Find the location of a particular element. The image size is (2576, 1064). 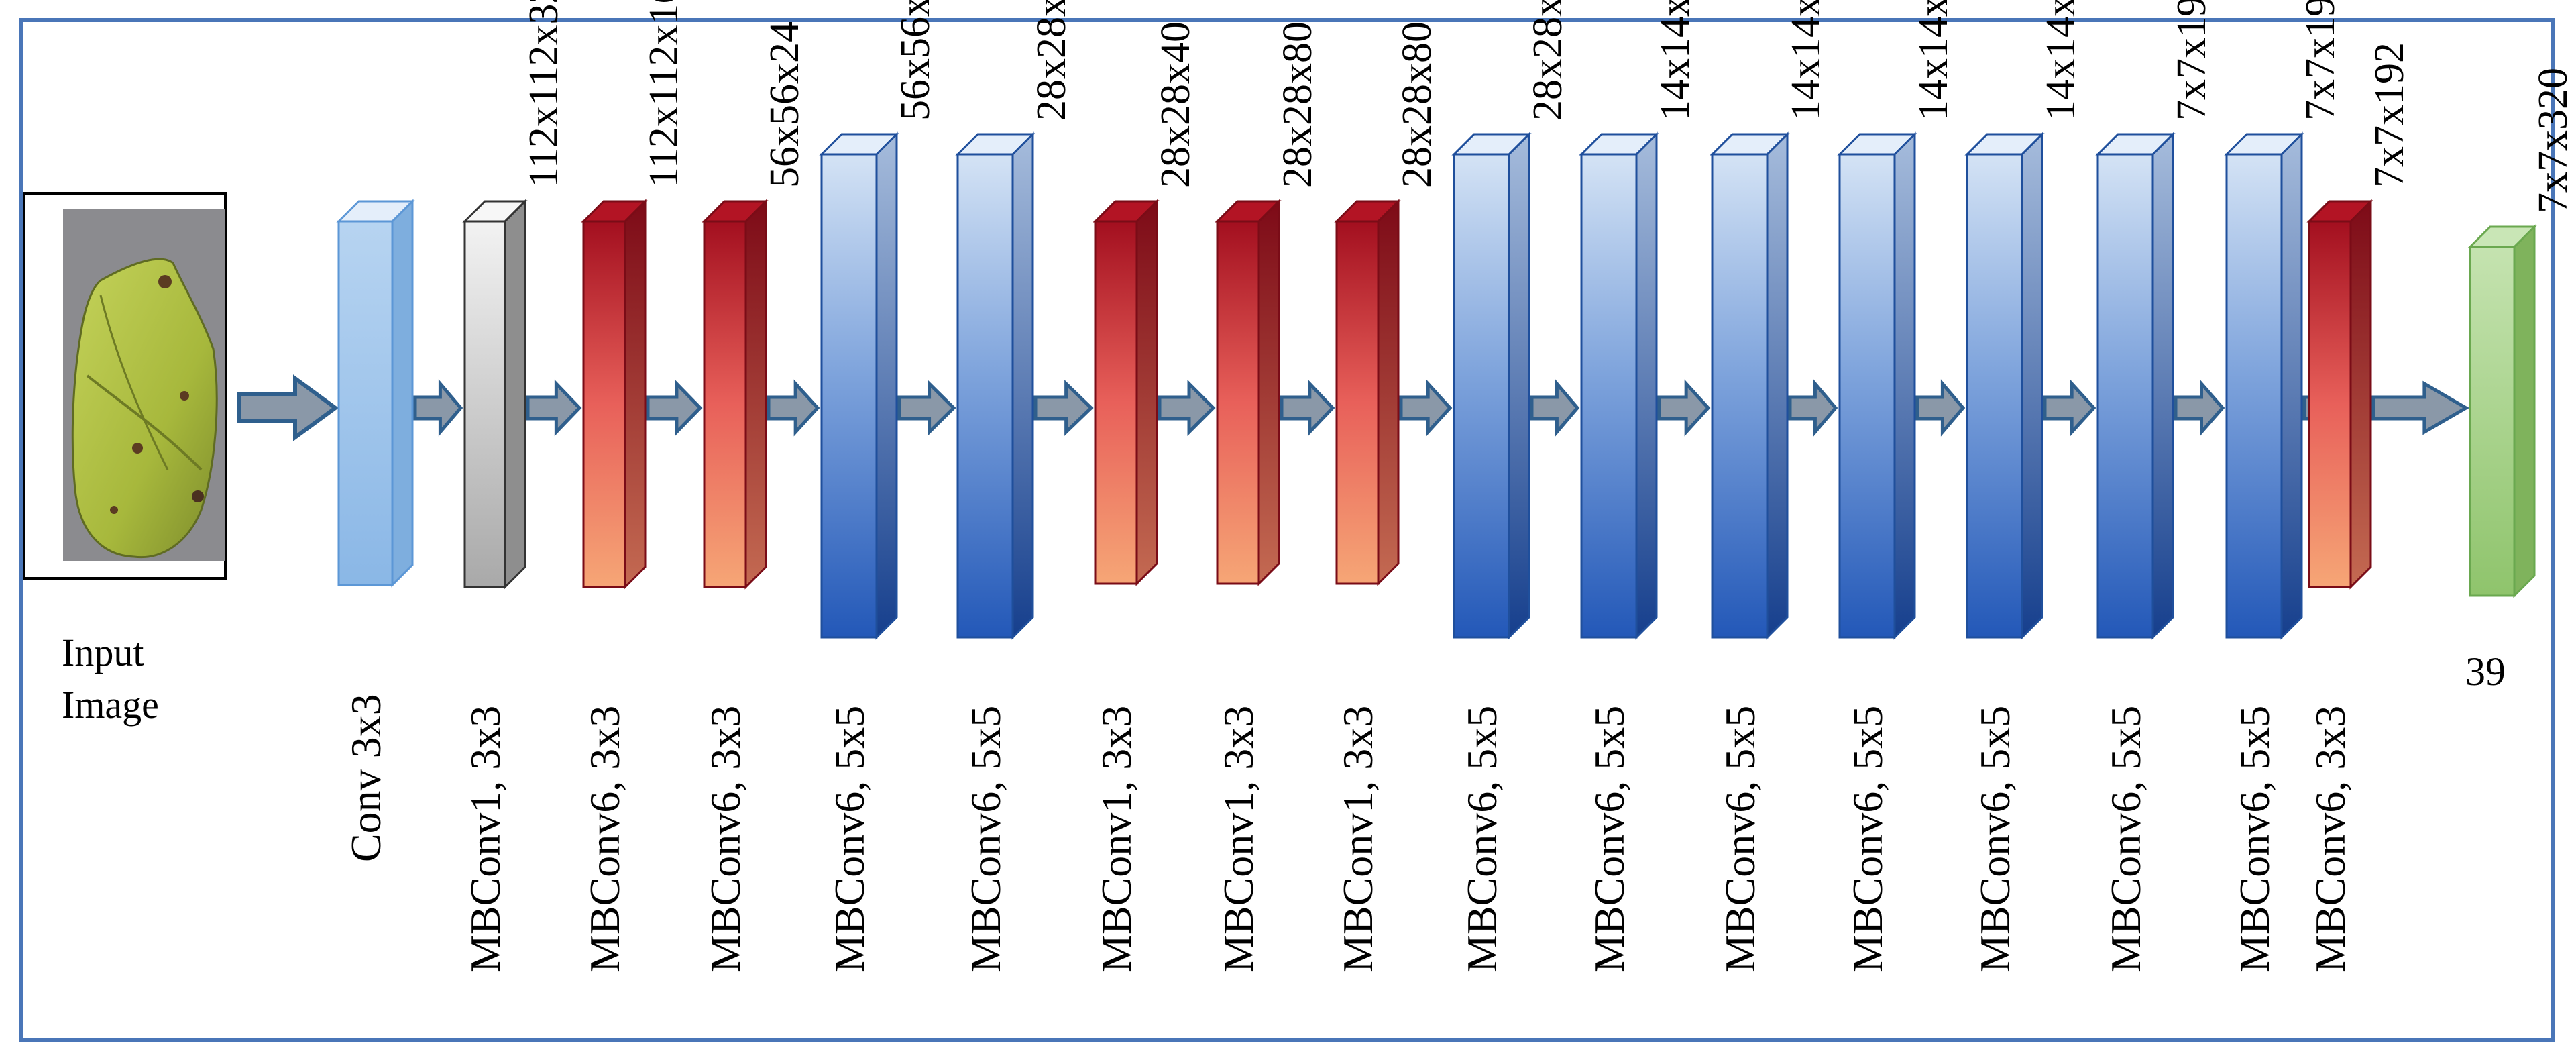

block-9-label: MBConv1, 3x3 is located at coordinates (1358, 839).